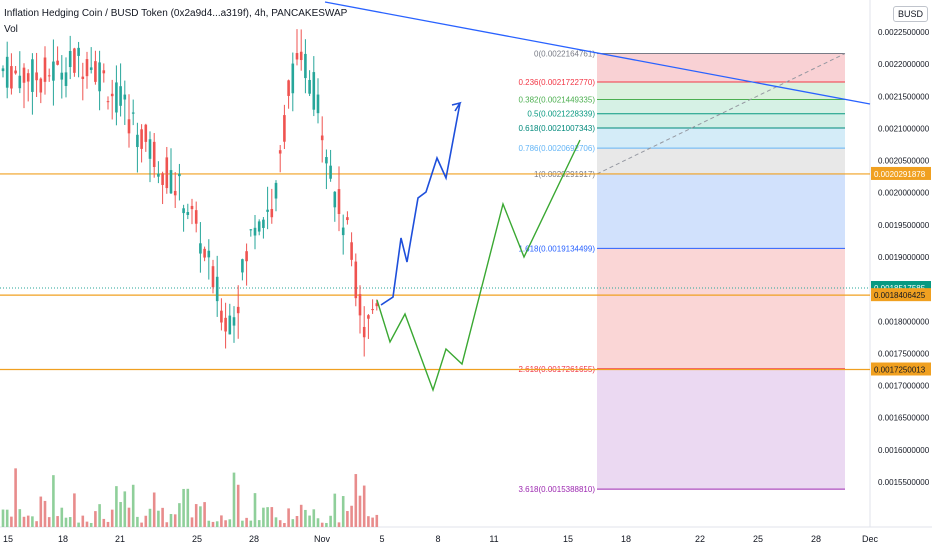 This screenshot has height=550, width=932. I want to click on price-tick-label: 0.0022500000, so click(904, 32).